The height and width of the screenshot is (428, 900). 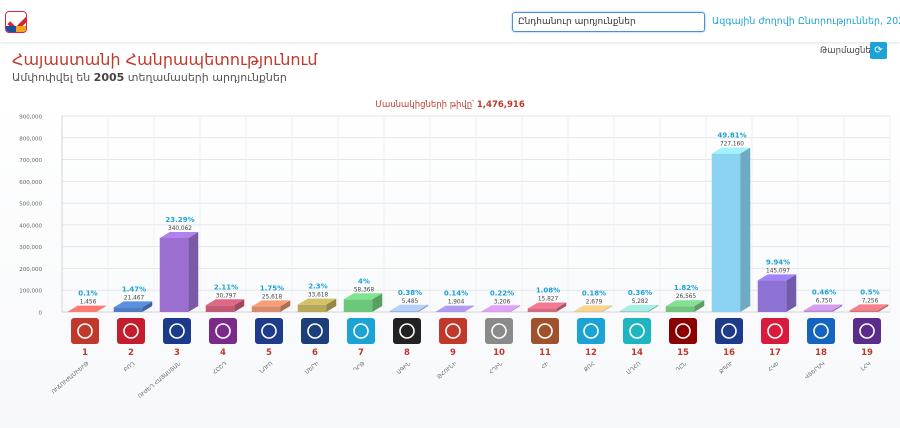 I want to click on category-label: 5, so click(x=269, y=353).